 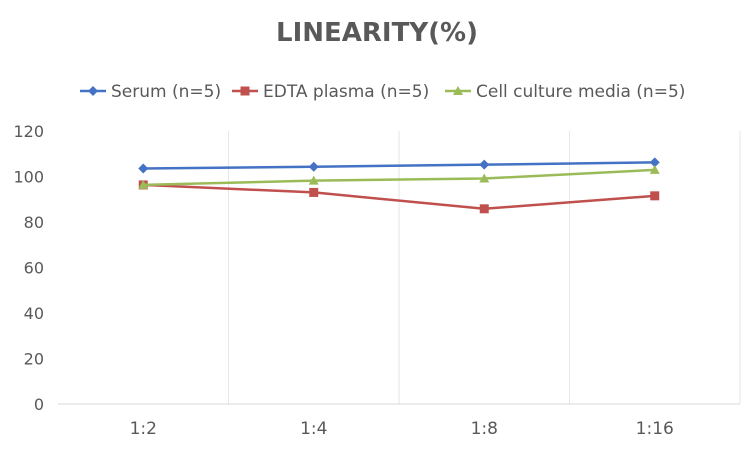 I want to click on y-tick-label: 60, so click(x=34, y=268).